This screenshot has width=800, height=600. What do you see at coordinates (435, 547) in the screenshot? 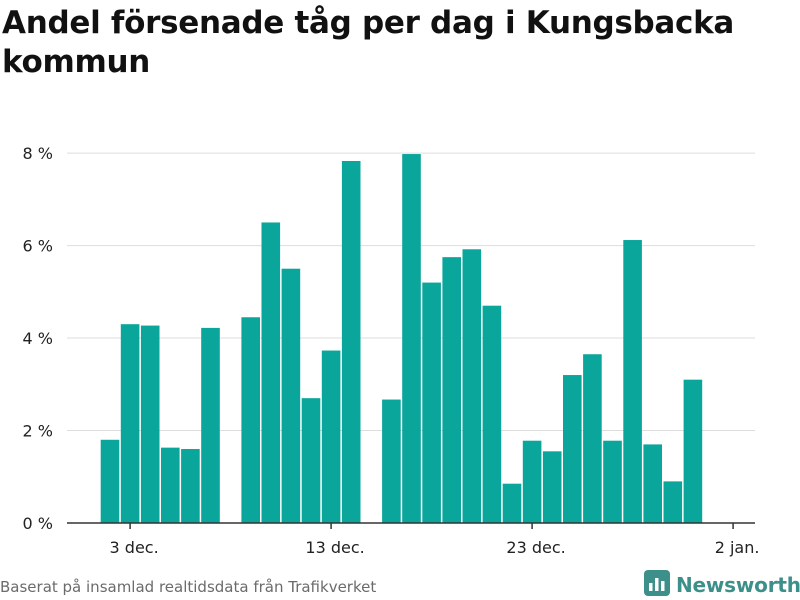
I see `x-axis-tick-labels: 3 dec. 13 dec. 23 dec. 2 jan.` at bounding box center [435, 547].